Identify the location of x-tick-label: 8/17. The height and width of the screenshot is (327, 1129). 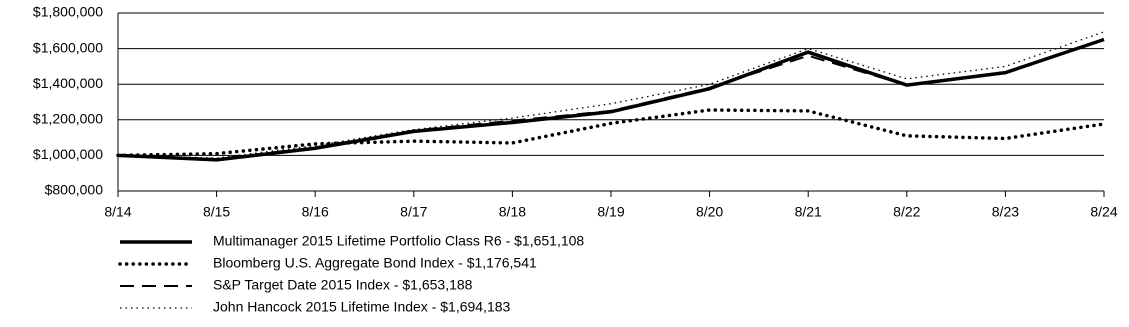
(413, 212).